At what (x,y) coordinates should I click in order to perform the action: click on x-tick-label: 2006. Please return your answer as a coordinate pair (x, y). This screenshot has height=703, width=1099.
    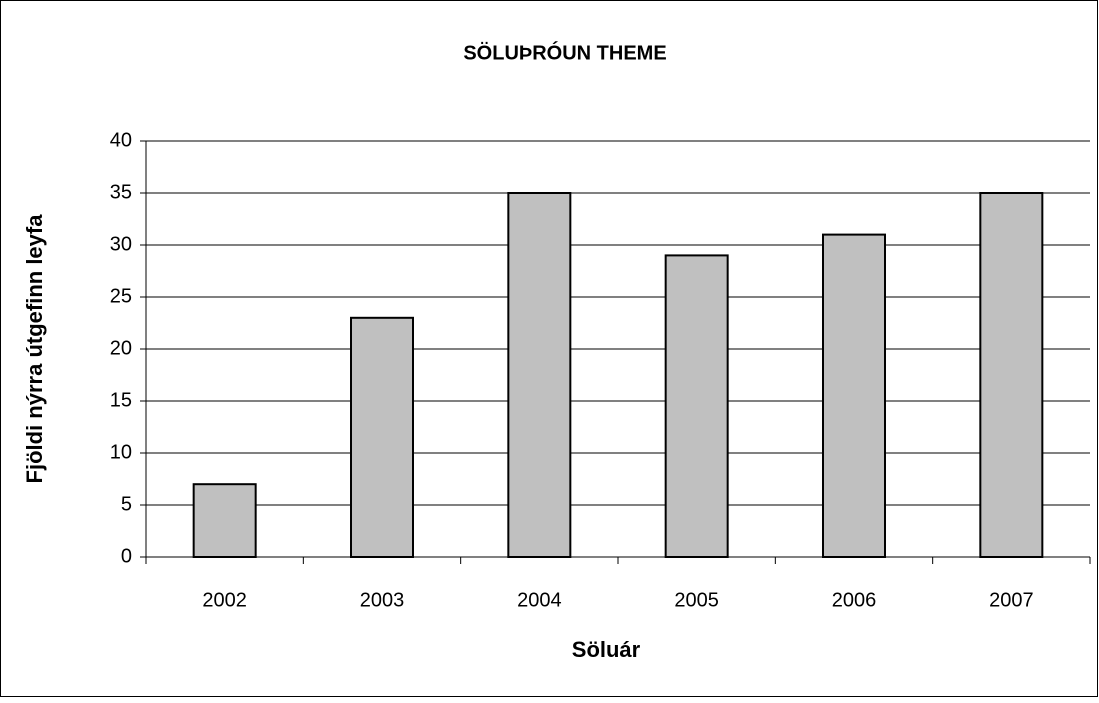
    Looking at the image, I should click on (854, 600).